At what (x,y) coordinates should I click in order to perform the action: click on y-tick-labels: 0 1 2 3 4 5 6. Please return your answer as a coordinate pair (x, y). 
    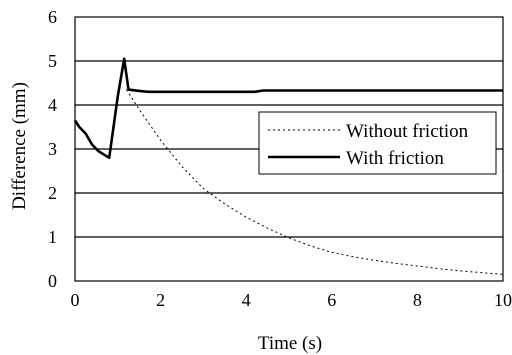
    Looking at the image, I should click on (52, 149).